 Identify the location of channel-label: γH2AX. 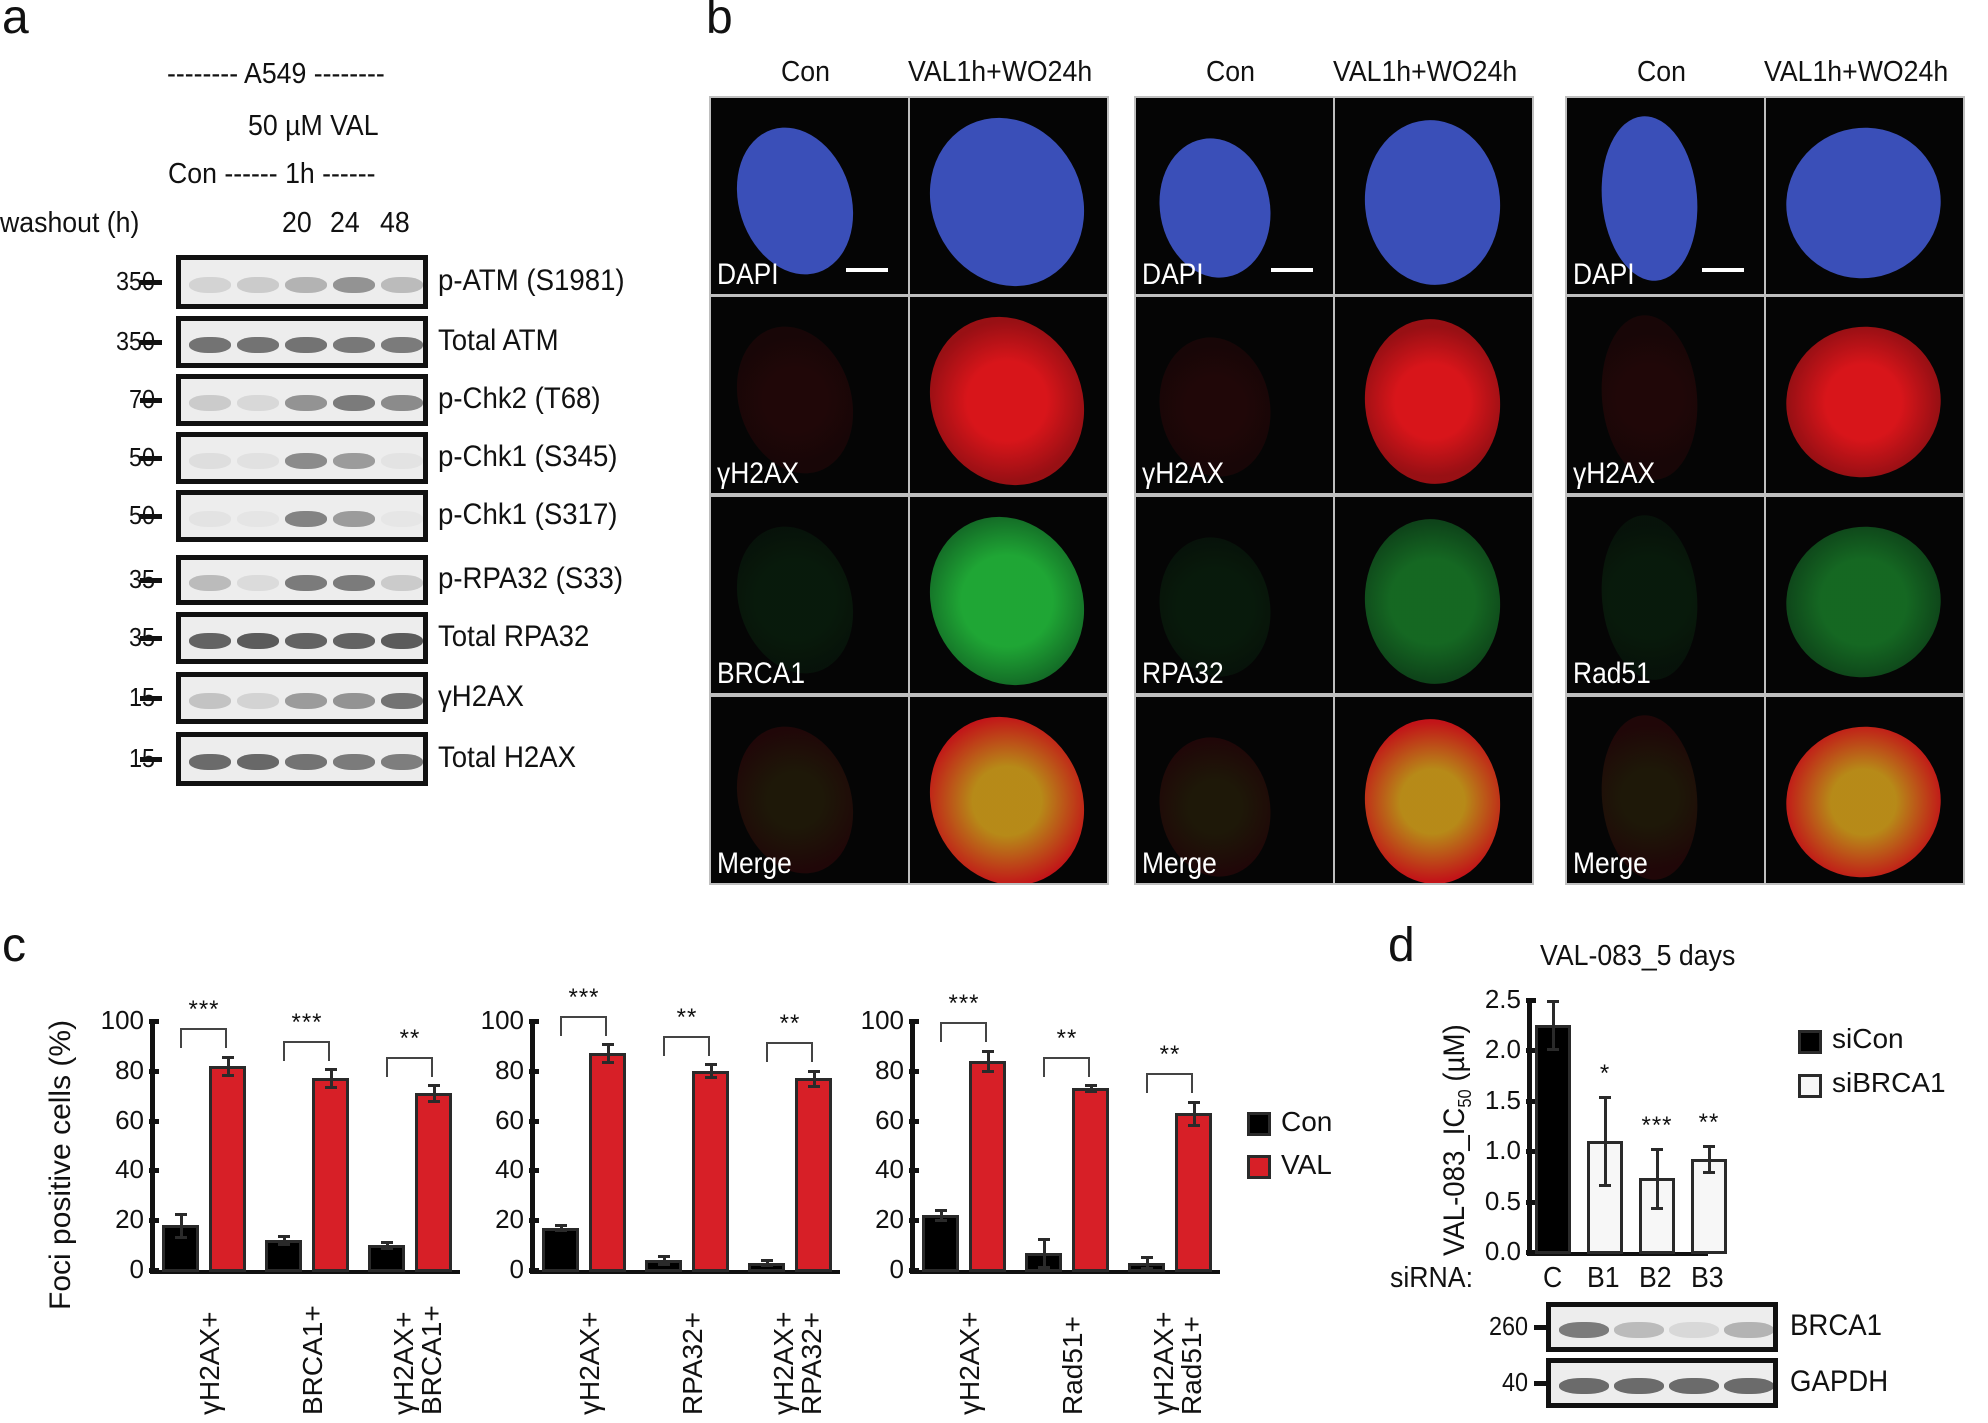
(1183, 473).